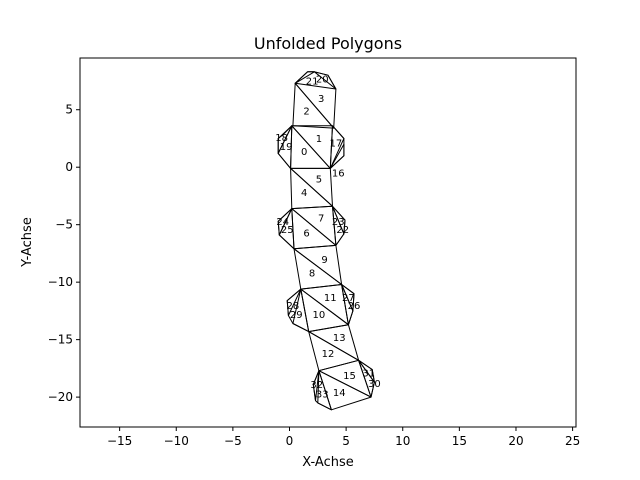 This screenshot has height=480, width=640. I want to click on polygon-label-9: 9, so click(324, 260).